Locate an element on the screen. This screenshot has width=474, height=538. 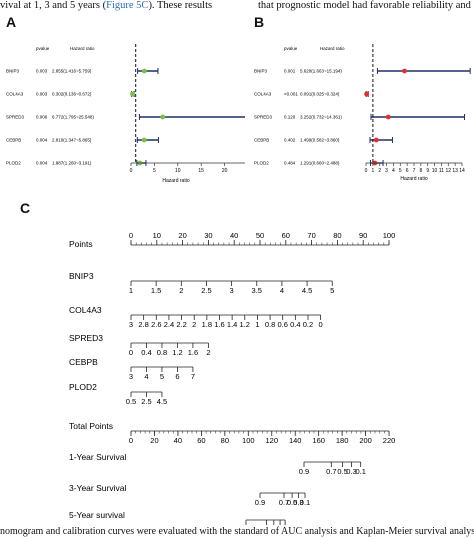
forest-b-xtick-label: 5 is located at coordinates (400, 171).